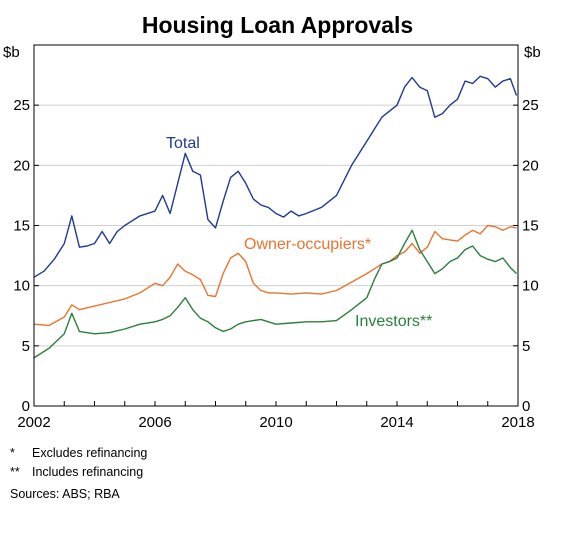 This screenshot has width=580, height=533. I want to click on footnote: * Excludes refinancing, so click(78, 453).